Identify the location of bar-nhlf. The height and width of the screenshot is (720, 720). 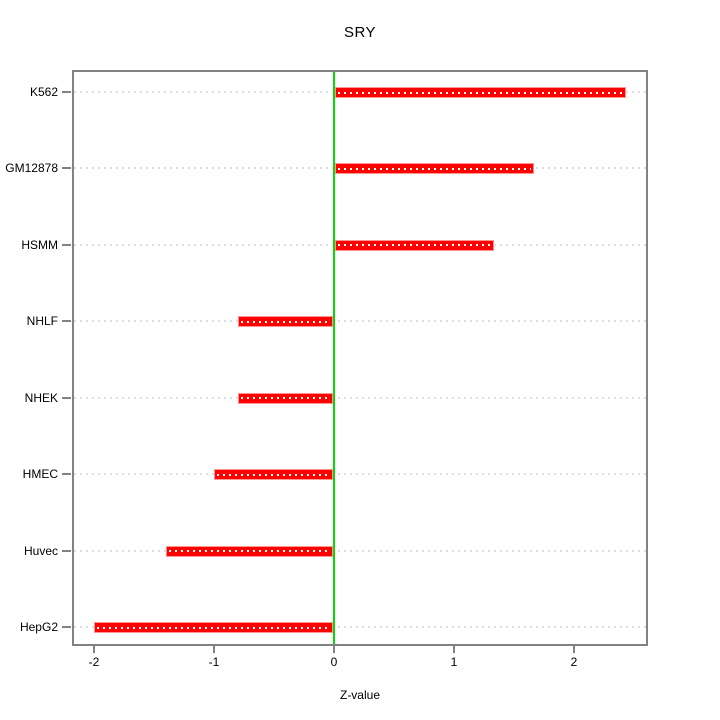
(285, 322).